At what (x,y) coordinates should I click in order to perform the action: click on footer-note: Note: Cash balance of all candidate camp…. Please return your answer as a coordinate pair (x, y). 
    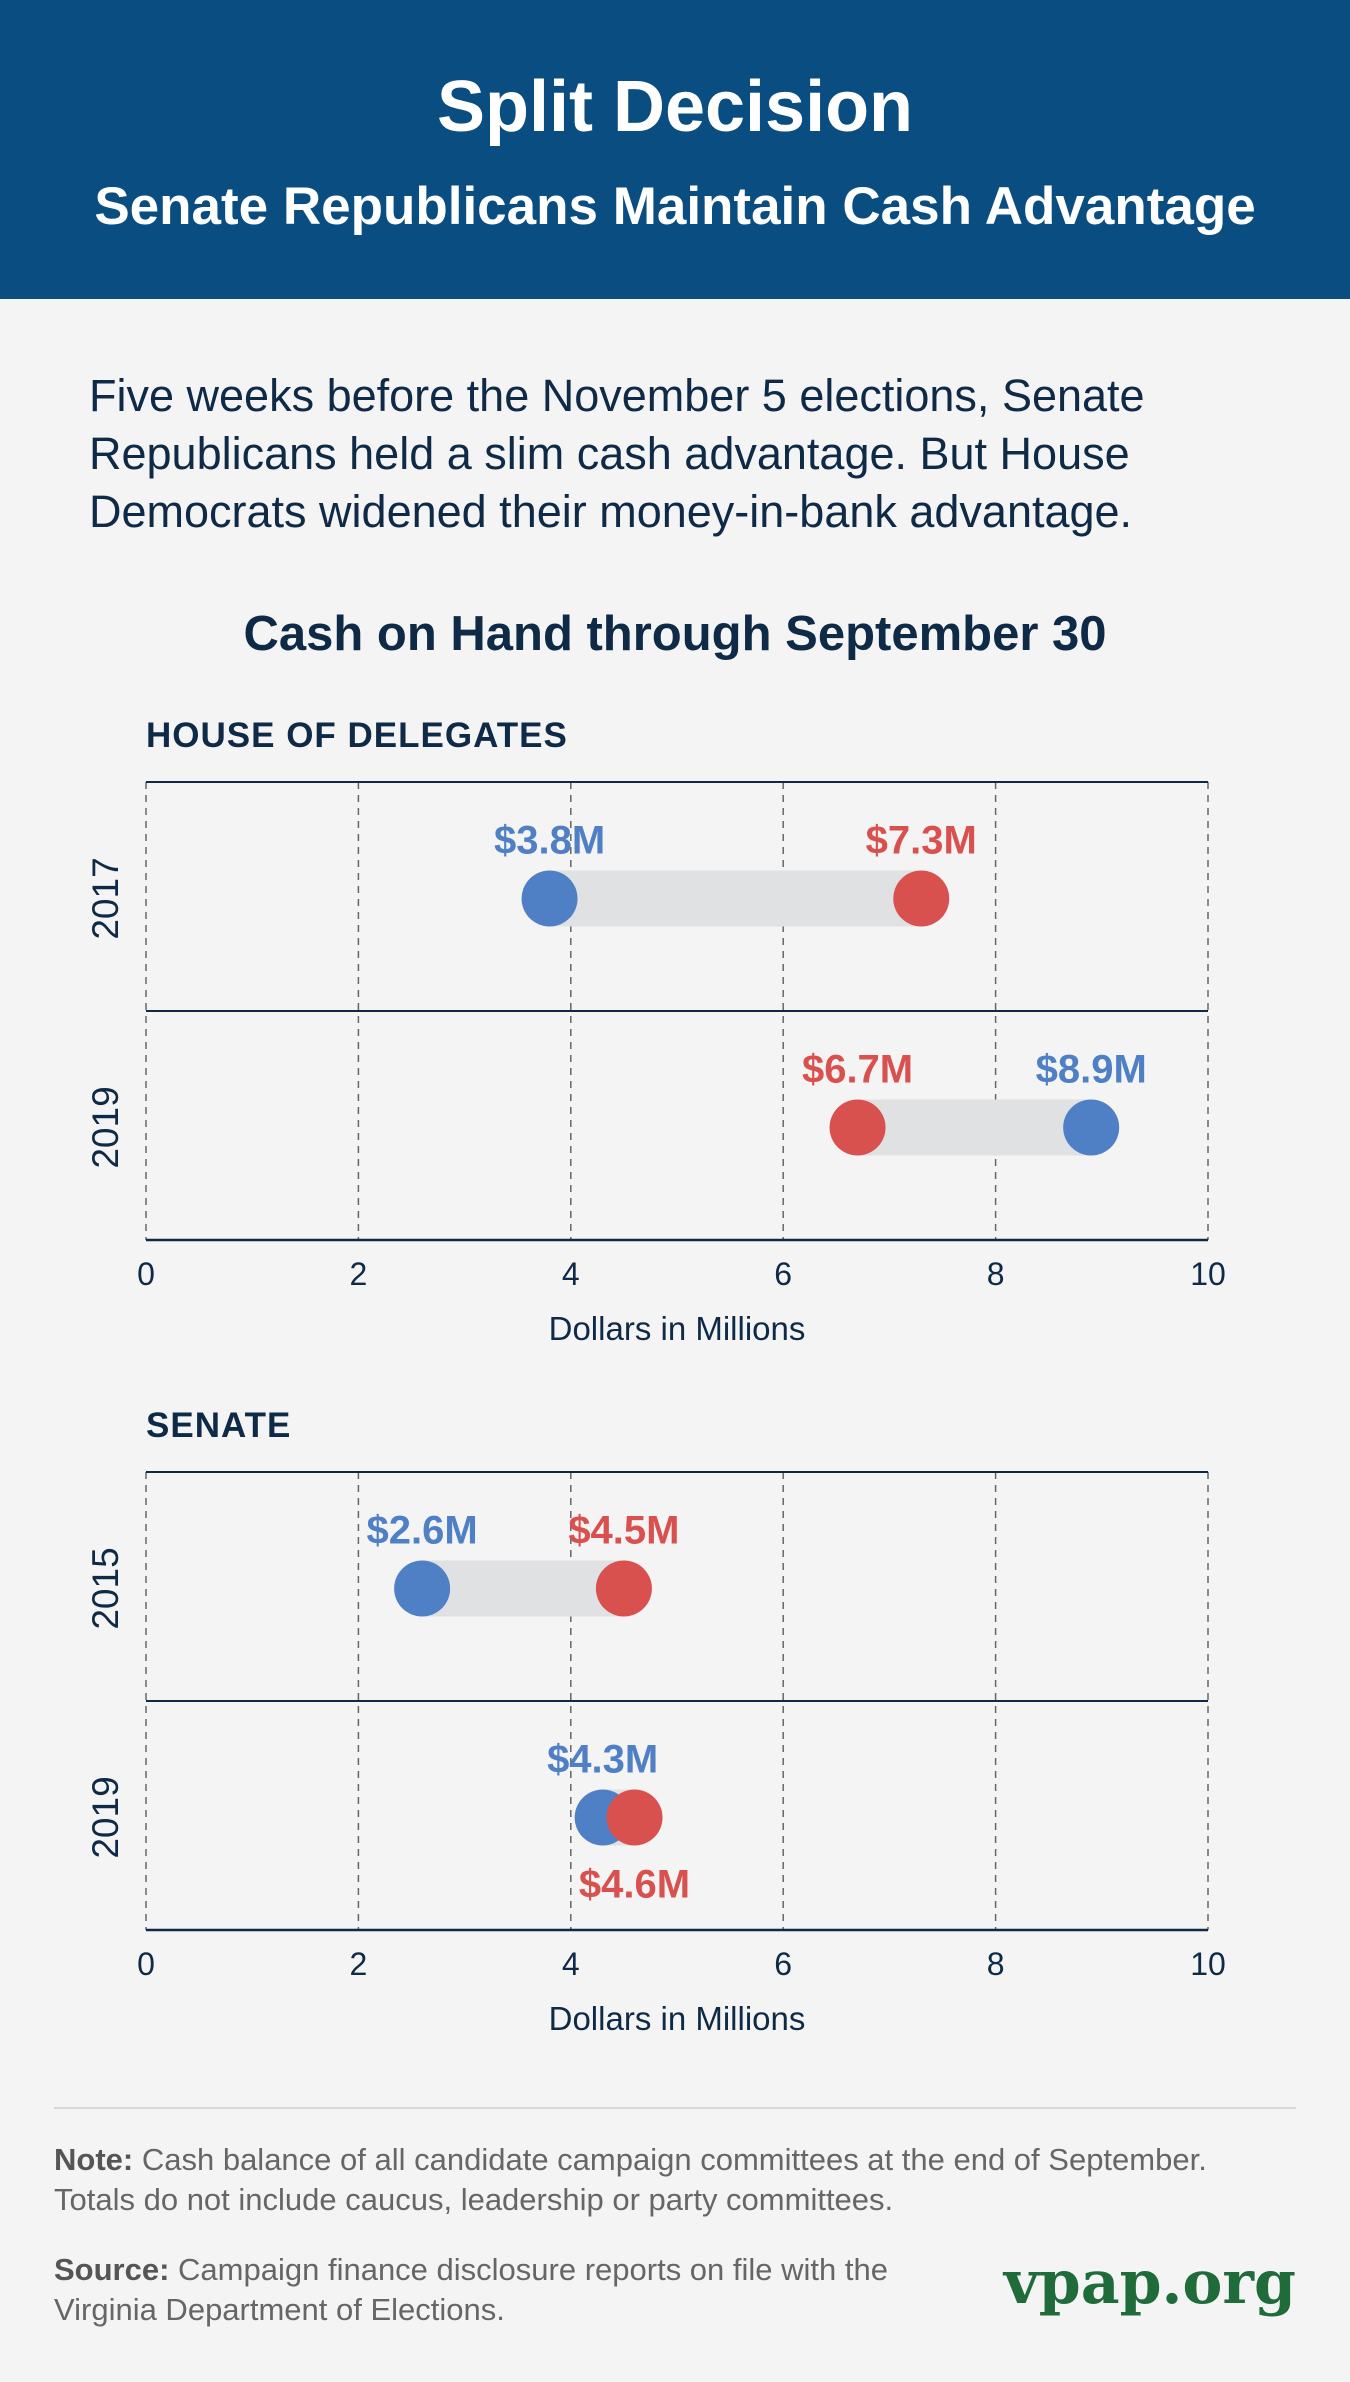
    Looking at the image, I should click on (664, 2180).